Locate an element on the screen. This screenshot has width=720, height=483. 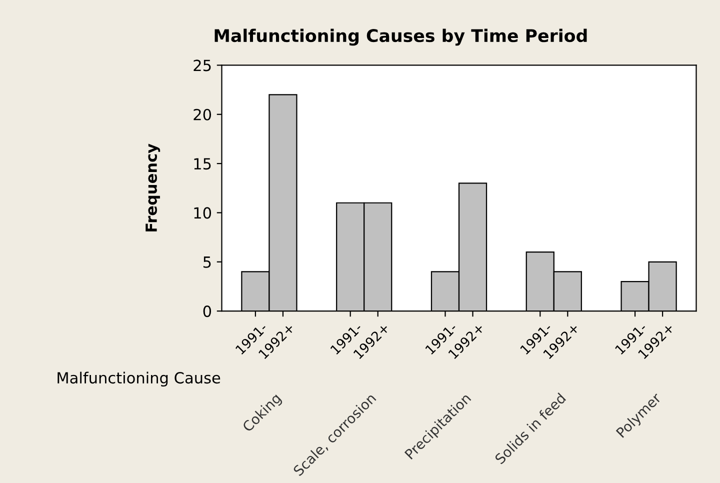
y-tick-label: 20 is located at coordinates (203, 114).